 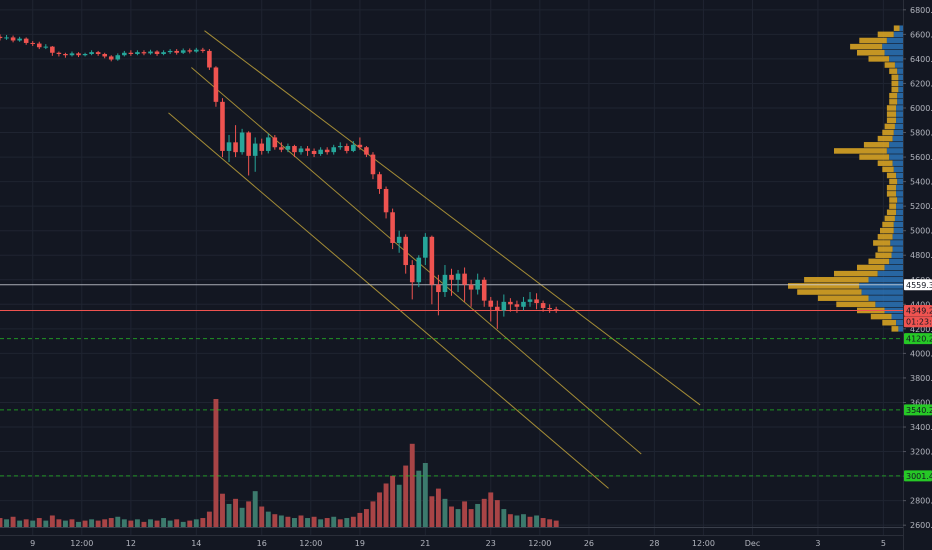 What do you see at coordinates (32, 543) in the screenshot?
I see `time-tick-label: 9` at bounding box center [32, 543].